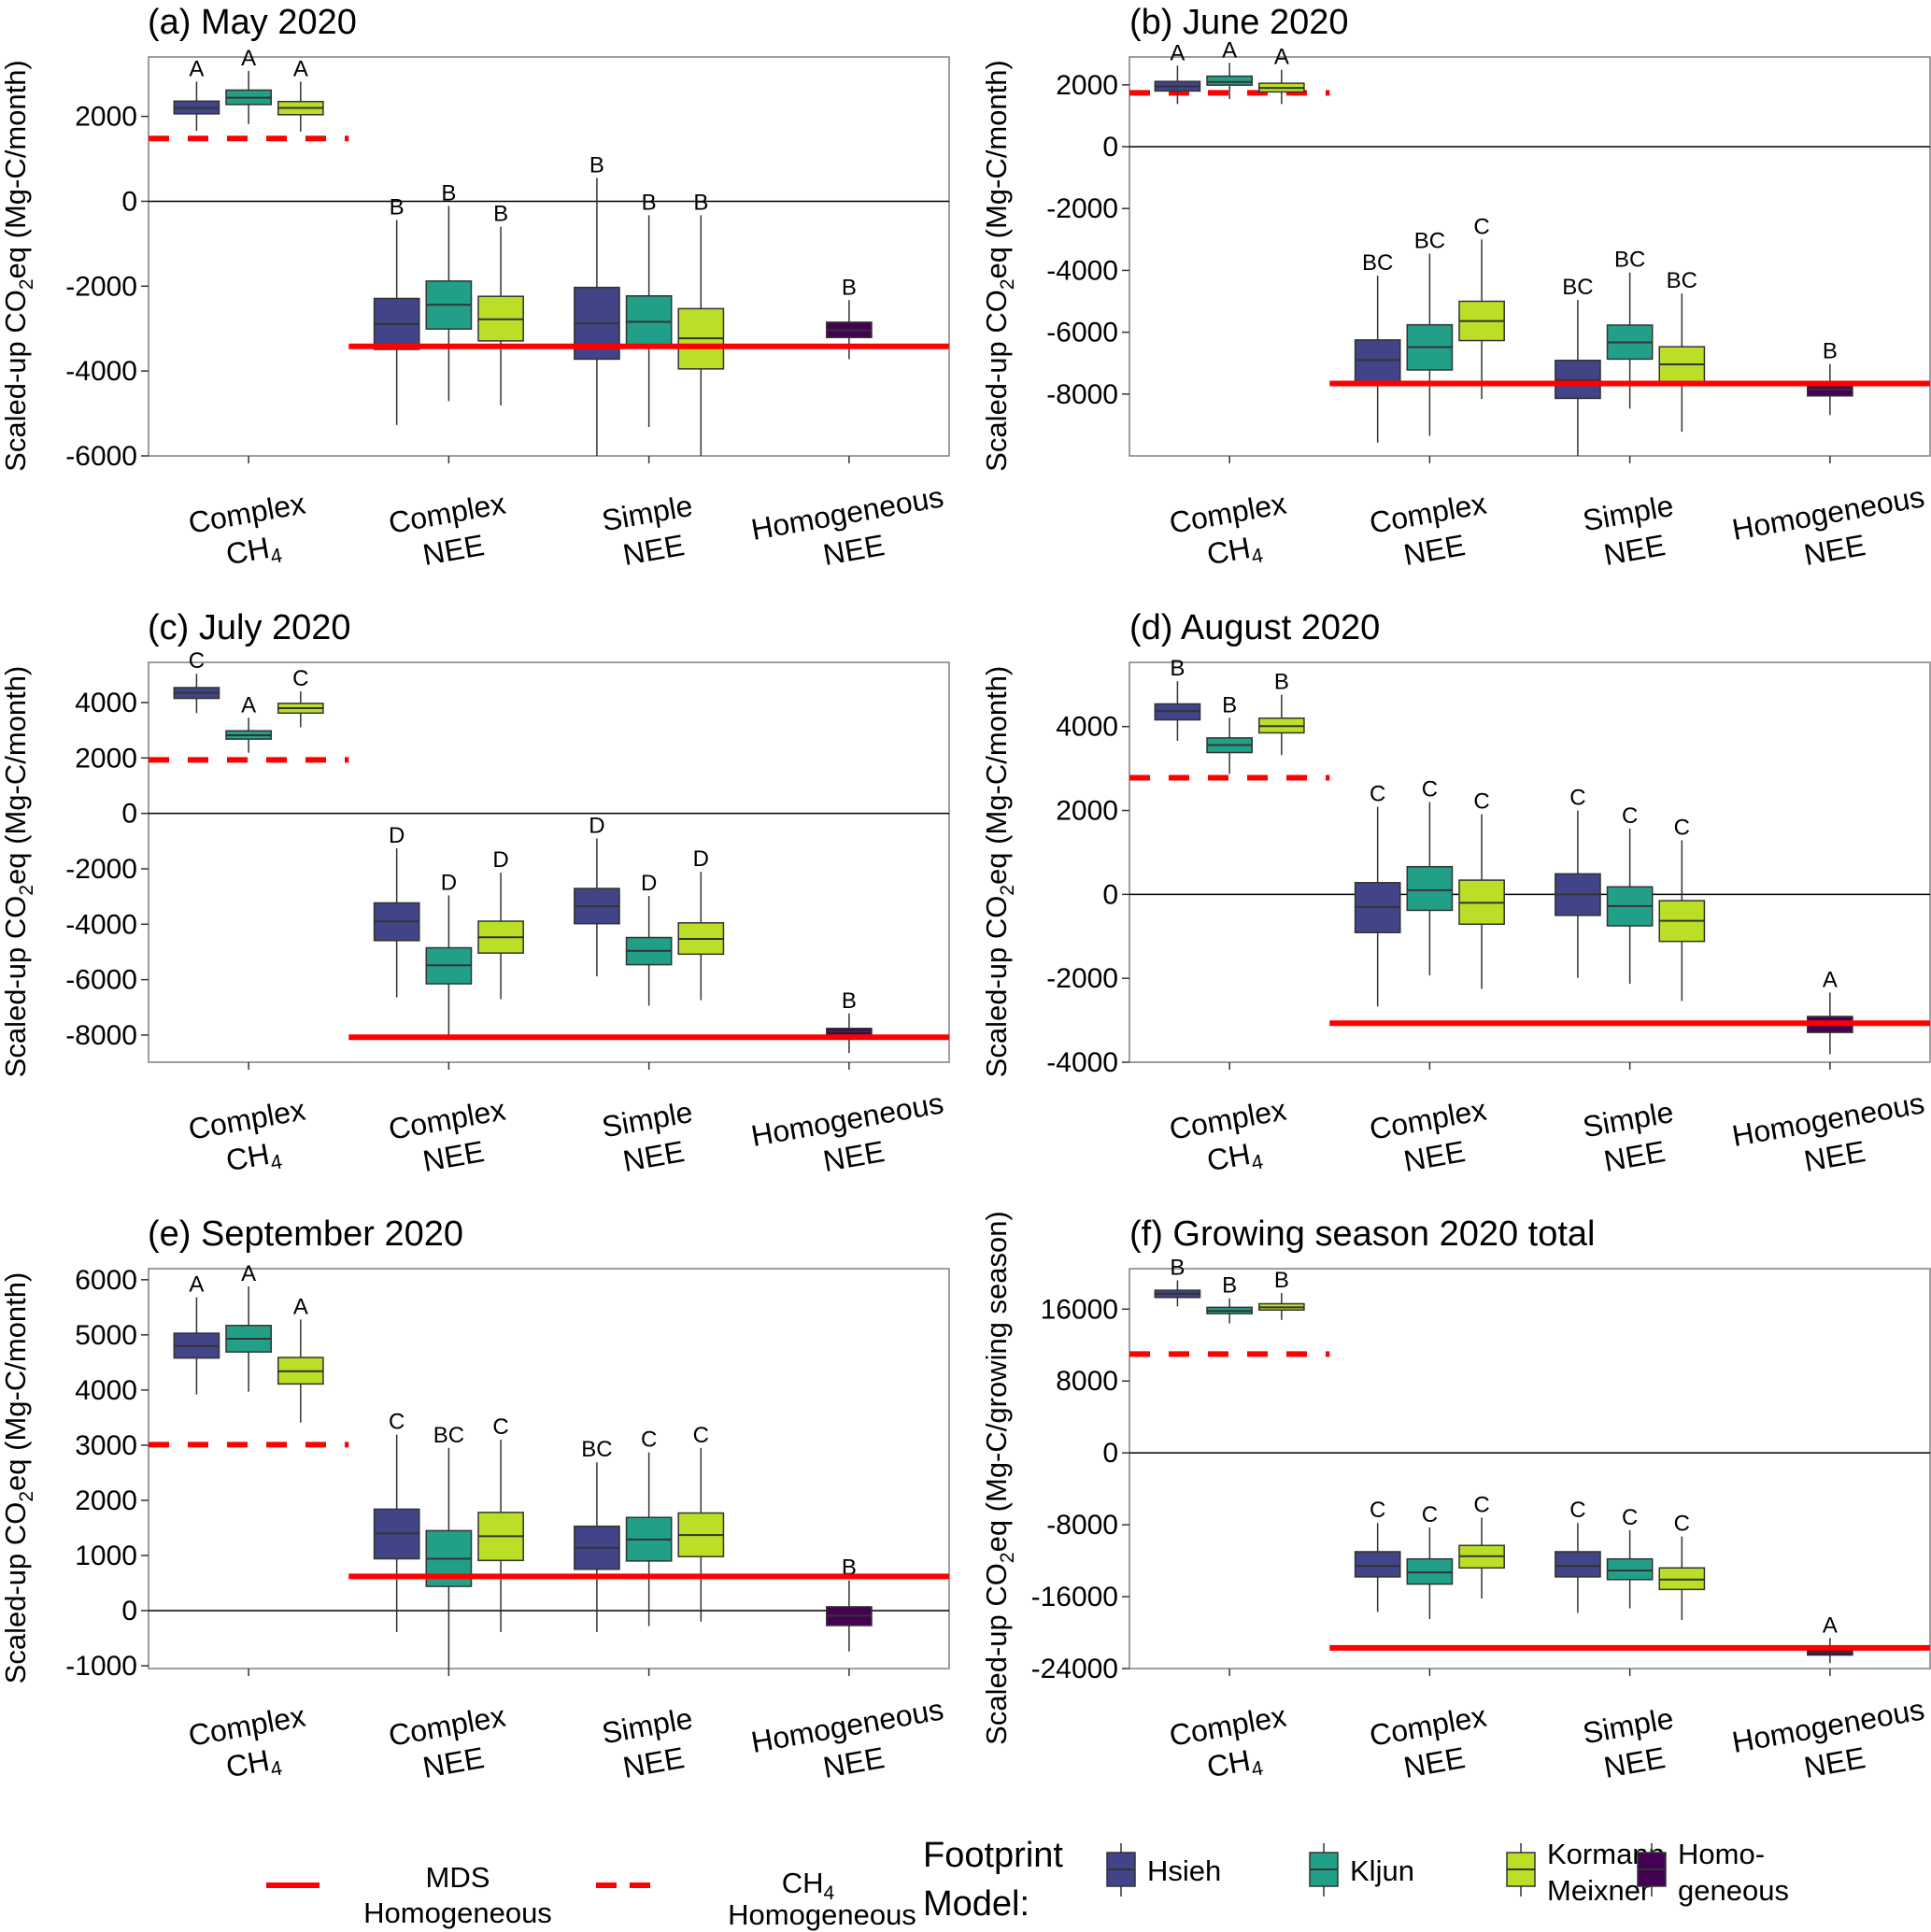 This screenshot has height=1932, width=1931. What do you see at coordinates (701, 924) in the screenshot?
I see `box-kormann-meixner: D` at bounding box center [701, 924].